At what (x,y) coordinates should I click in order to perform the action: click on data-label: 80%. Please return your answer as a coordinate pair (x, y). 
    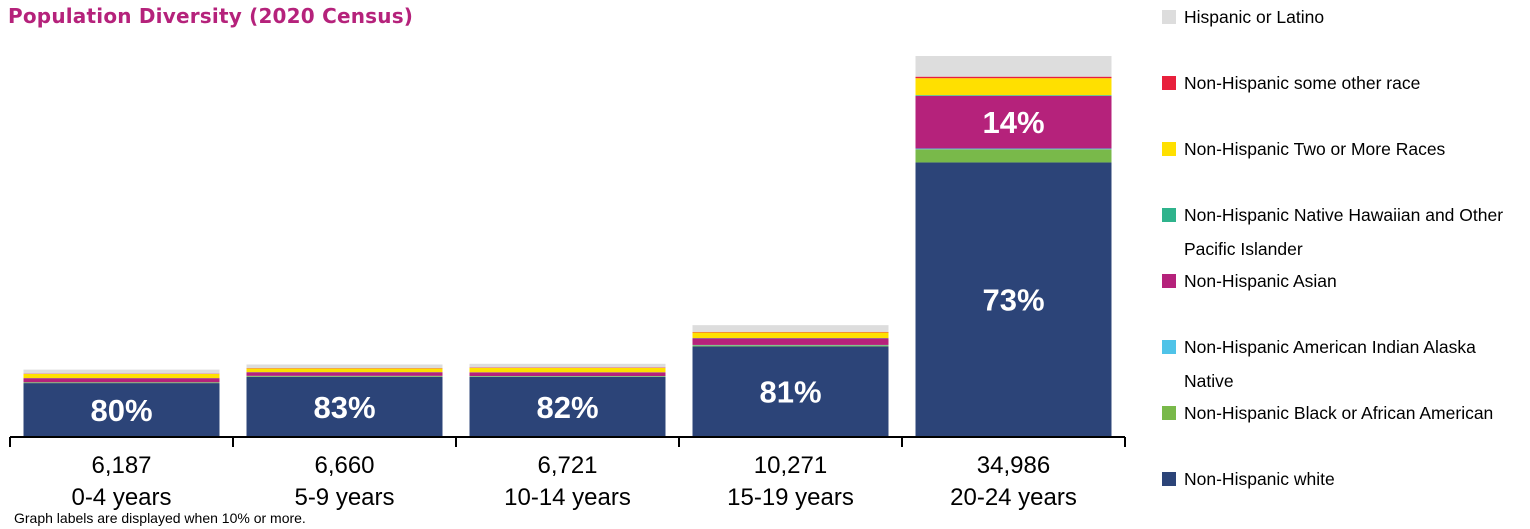
    Looking at the image, I should click on (121, 410).